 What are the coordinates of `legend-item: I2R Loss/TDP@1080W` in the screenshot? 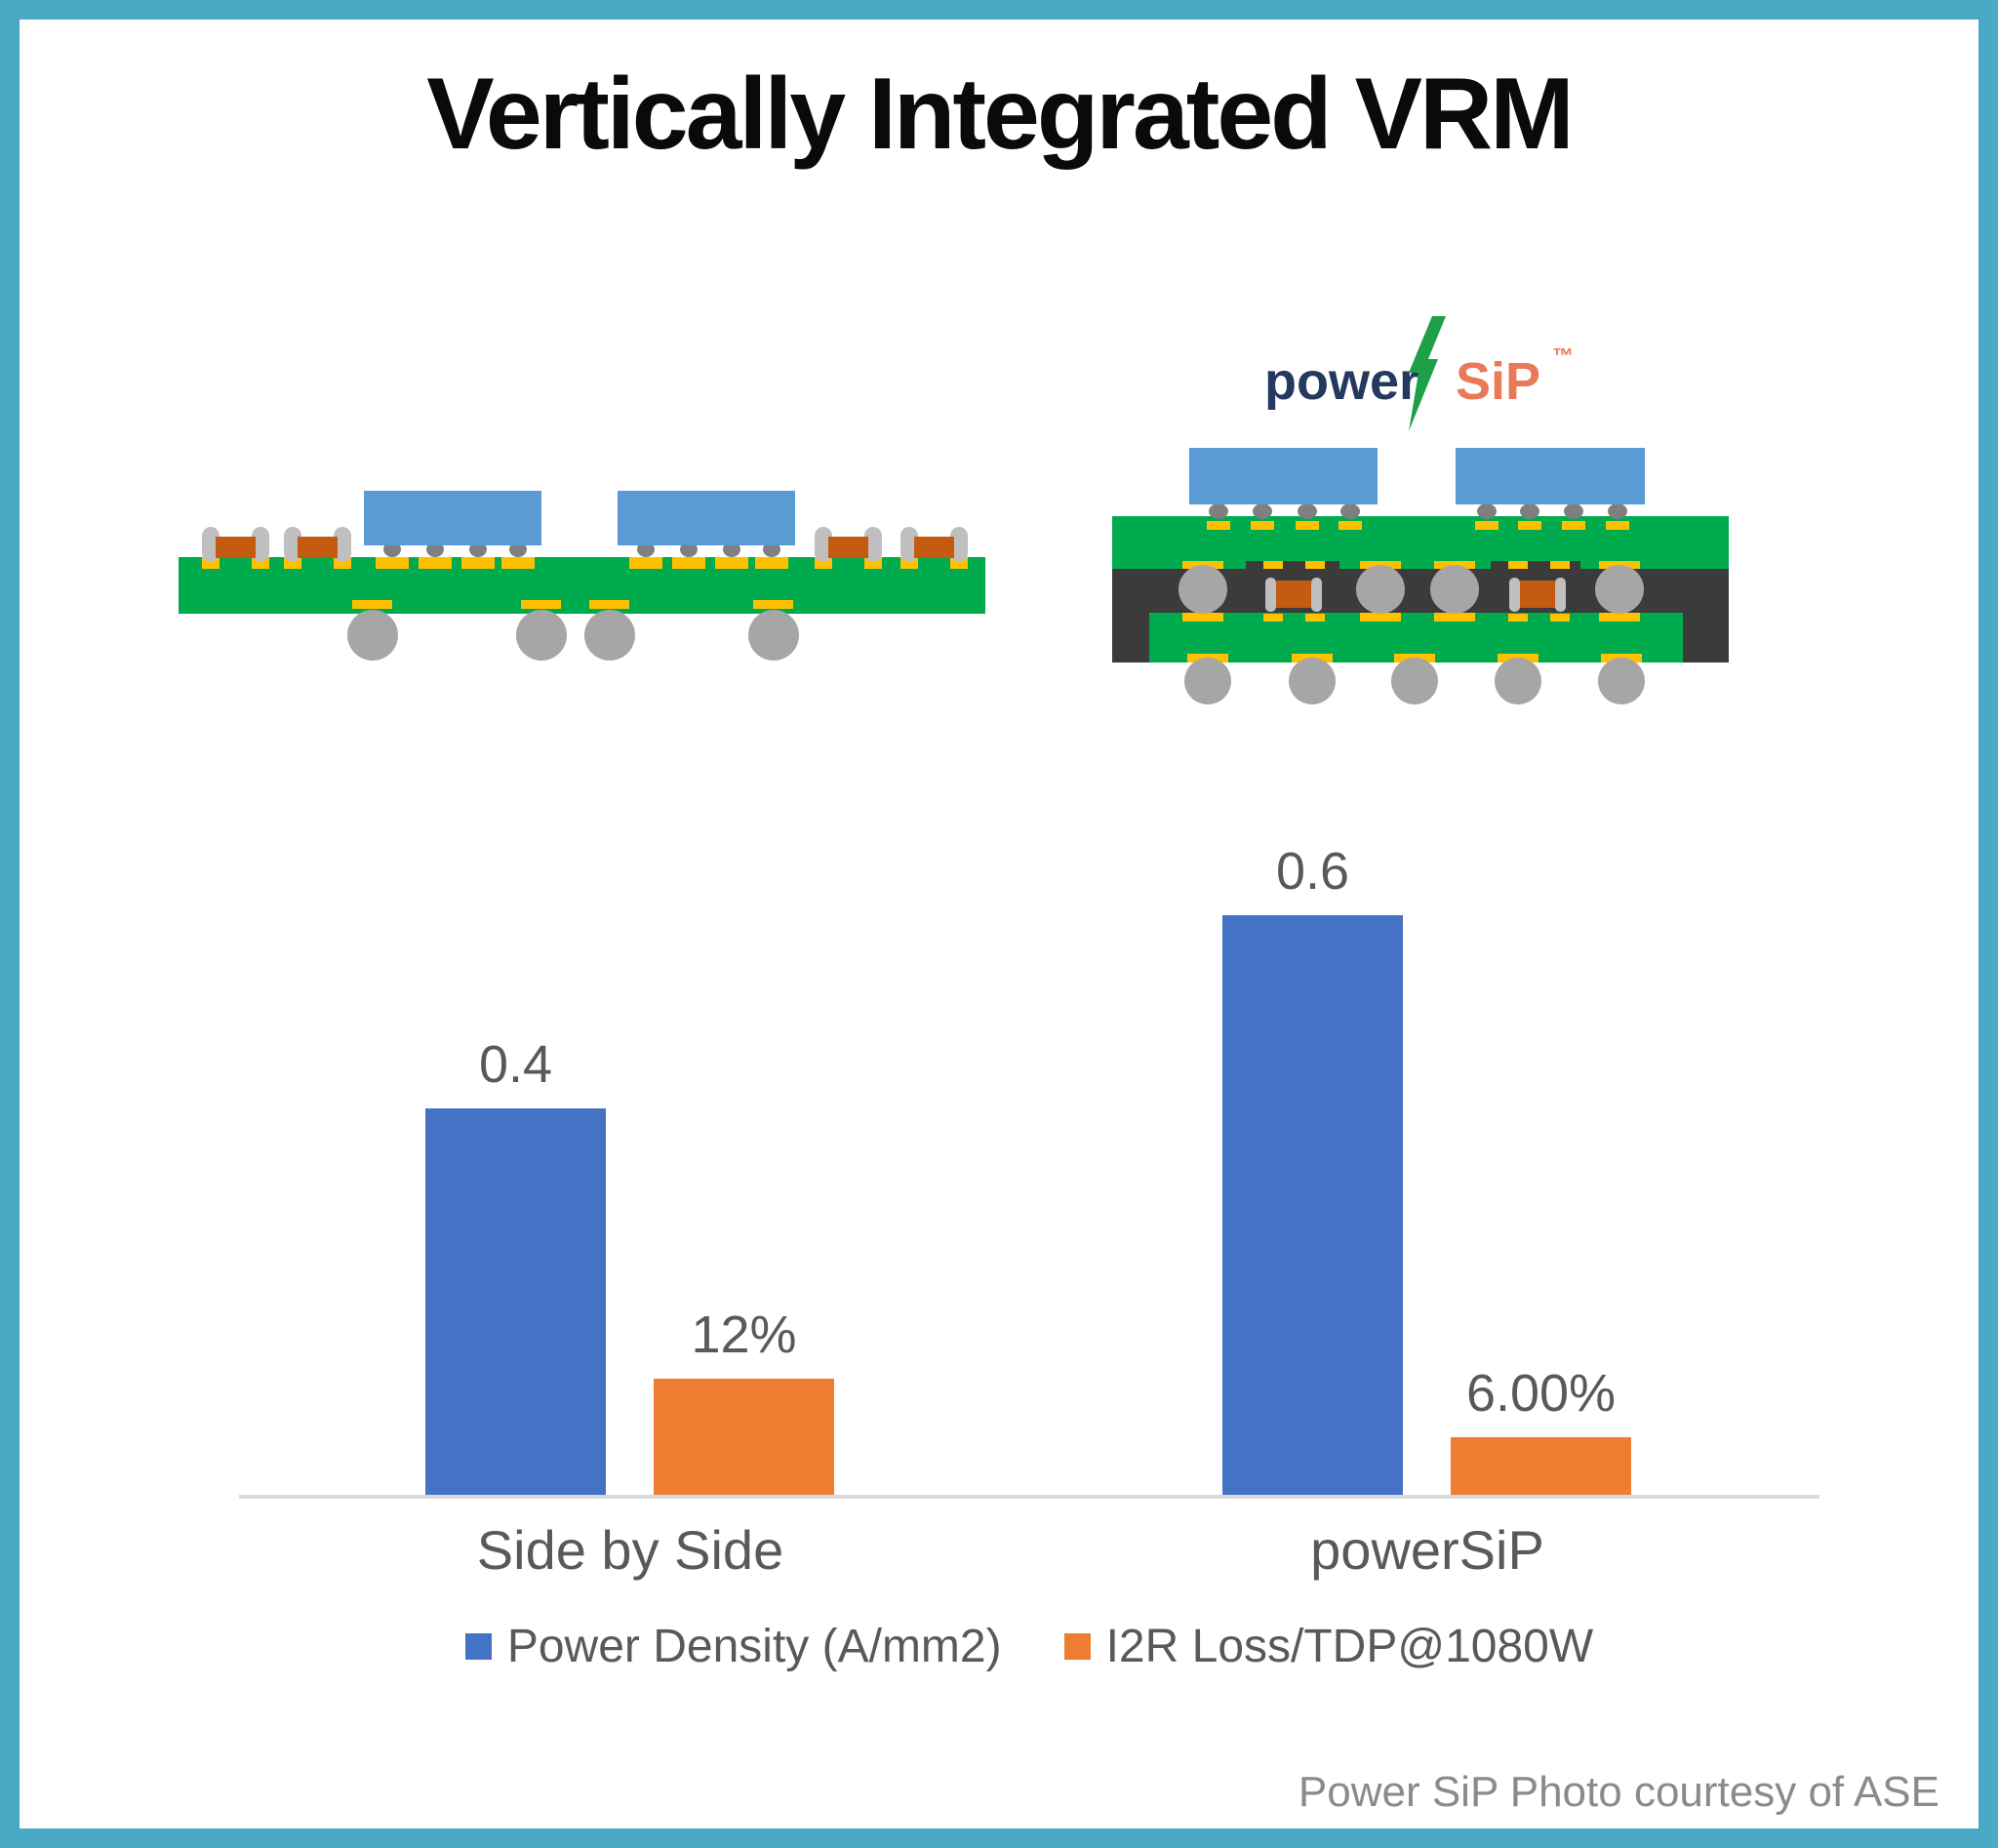 It's located at (1328, 1647).